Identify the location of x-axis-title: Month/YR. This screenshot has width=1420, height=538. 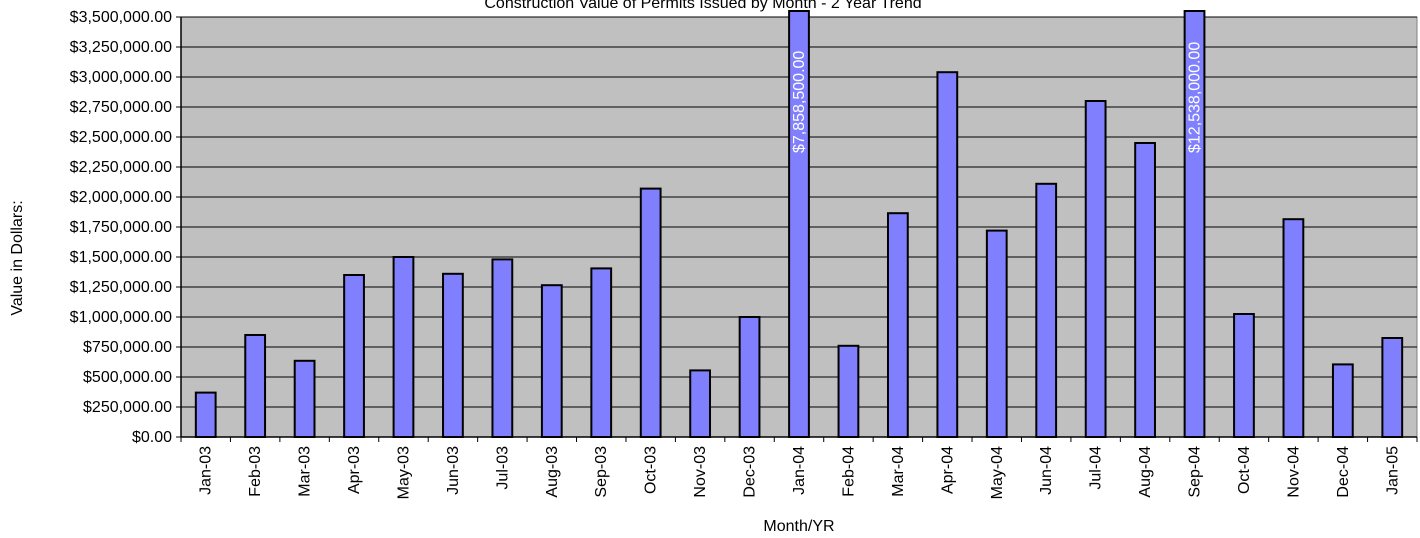
(798, 526).